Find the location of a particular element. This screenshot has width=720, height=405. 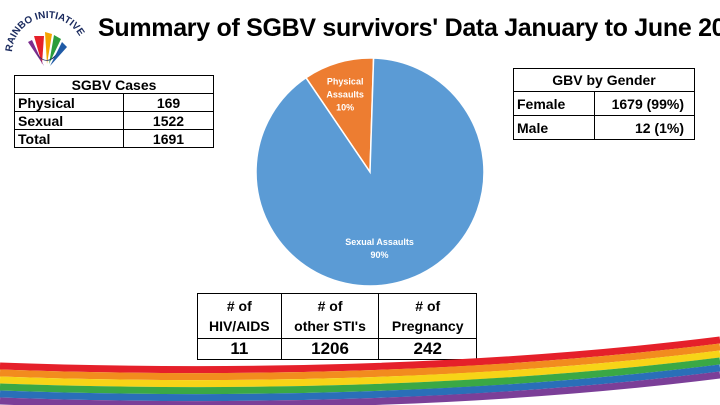

table-row: Total 1691 is located at coordinates (114, 138).